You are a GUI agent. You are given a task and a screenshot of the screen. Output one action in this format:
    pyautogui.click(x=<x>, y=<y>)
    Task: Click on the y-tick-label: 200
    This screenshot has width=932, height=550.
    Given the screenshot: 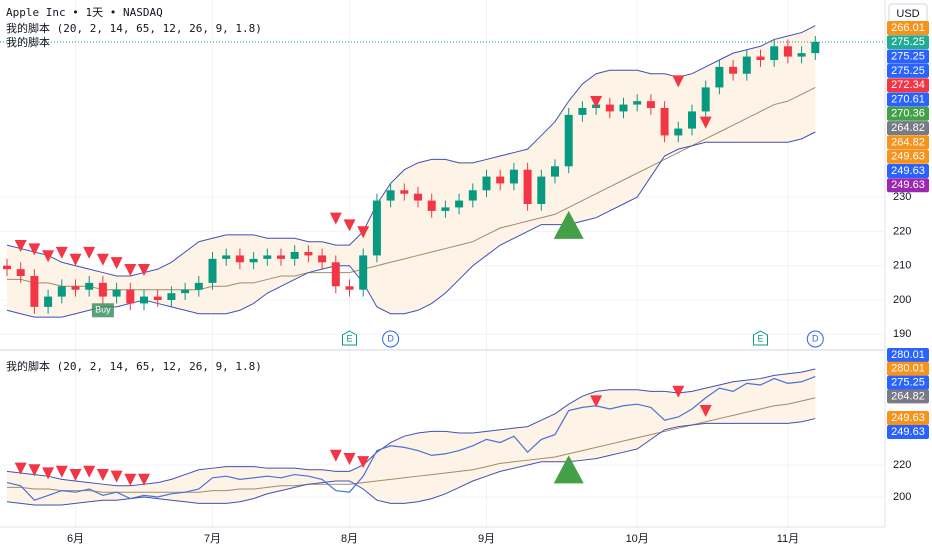 What is the action you would take?
    pyautogui.click(x=902, y=300)
    